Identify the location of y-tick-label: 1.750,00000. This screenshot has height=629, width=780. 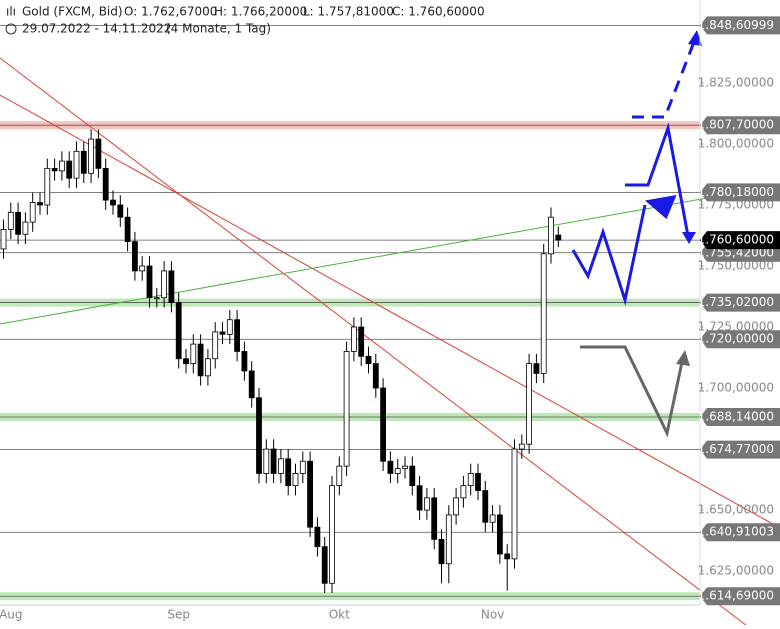
(736, 266).